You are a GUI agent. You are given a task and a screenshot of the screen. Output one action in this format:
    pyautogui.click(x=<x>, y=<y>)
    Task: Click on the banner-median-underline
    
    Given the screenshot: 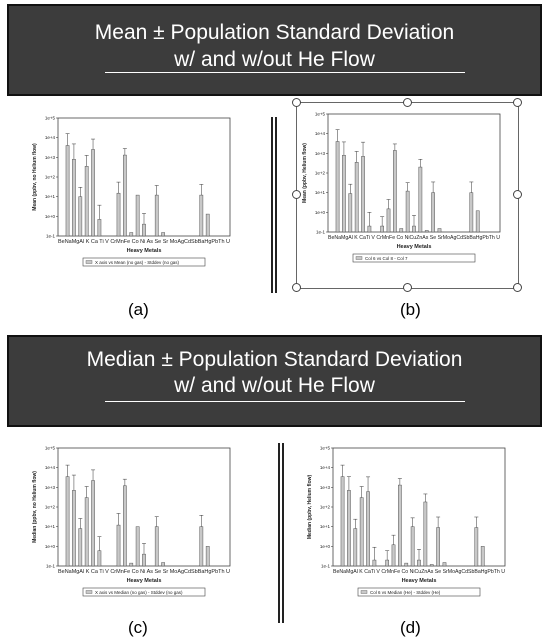 What is the action you would take?
    pyautogui.click(x=285, y=401)
    